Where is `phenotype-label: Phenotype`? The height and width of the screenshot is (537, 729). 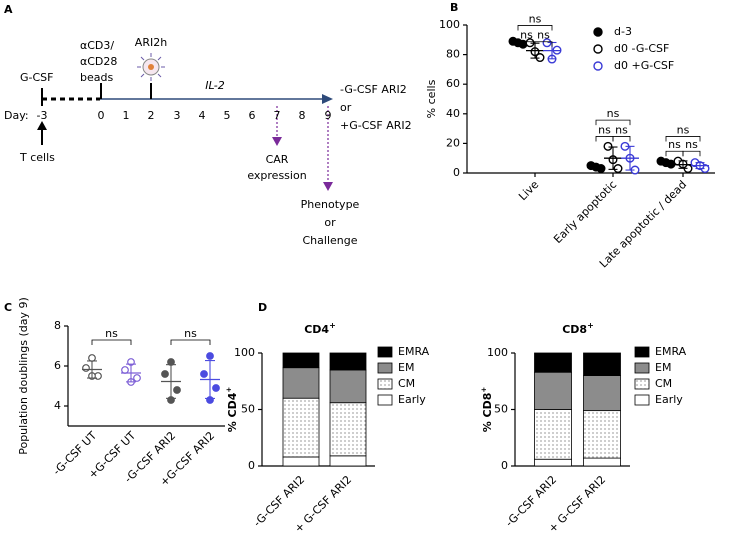 phenotype-label: Phenotype is located at coordinates (330, 204).